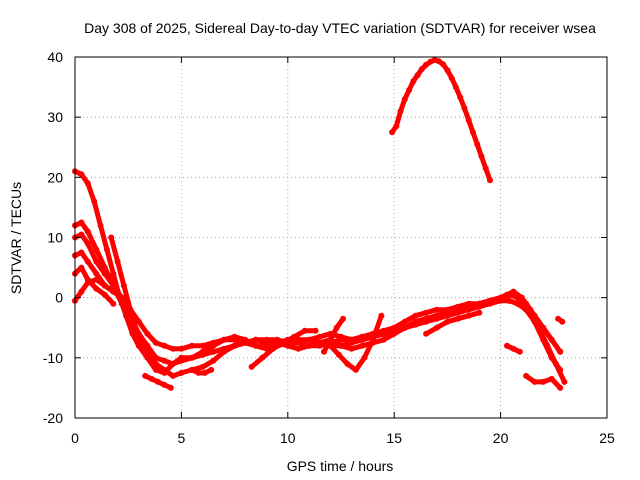 This screenshot has height=480, width=640. Describe the element at coordinates (334, 335) in the screenshot. I see `series-track-l` at that location.